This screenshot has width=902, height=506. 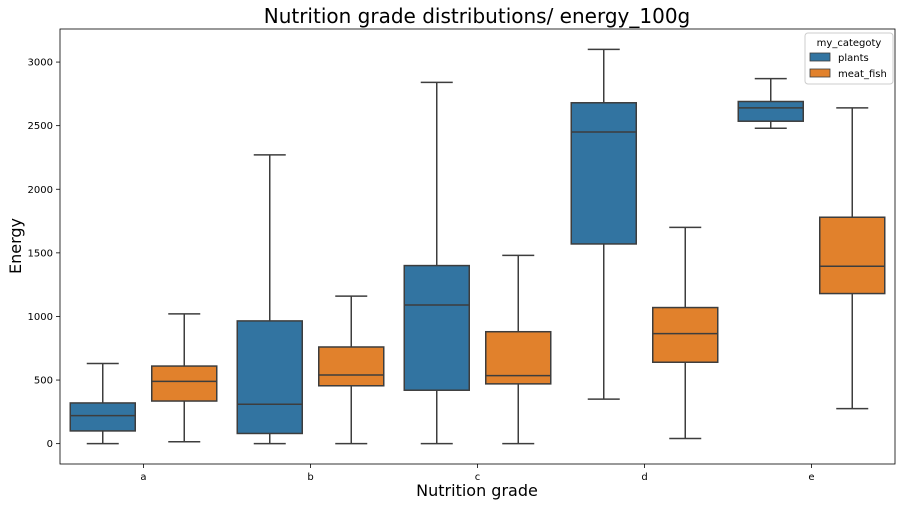 I want to click on box-meat_fish-b, so click(x=351, y=370).